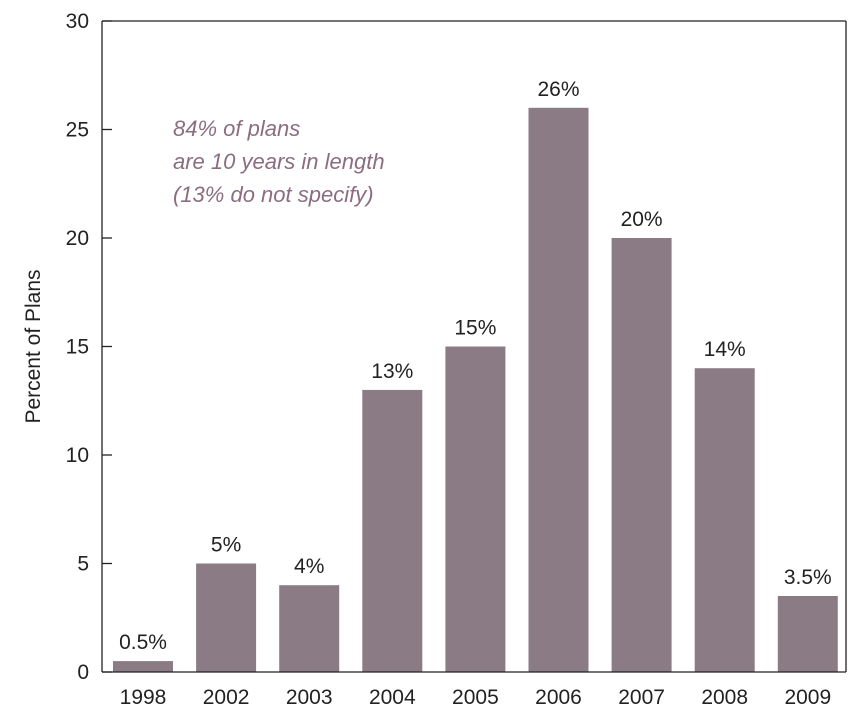 The image size is (853, 718). I want to click on bar-1998, so click(143, 666).